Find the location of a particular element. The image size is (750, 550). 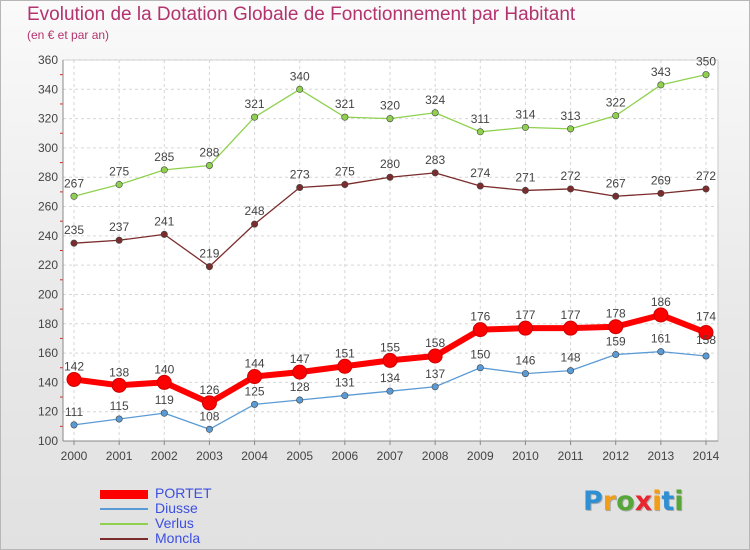

data-label: 321 is located at coordinates (345, 104).